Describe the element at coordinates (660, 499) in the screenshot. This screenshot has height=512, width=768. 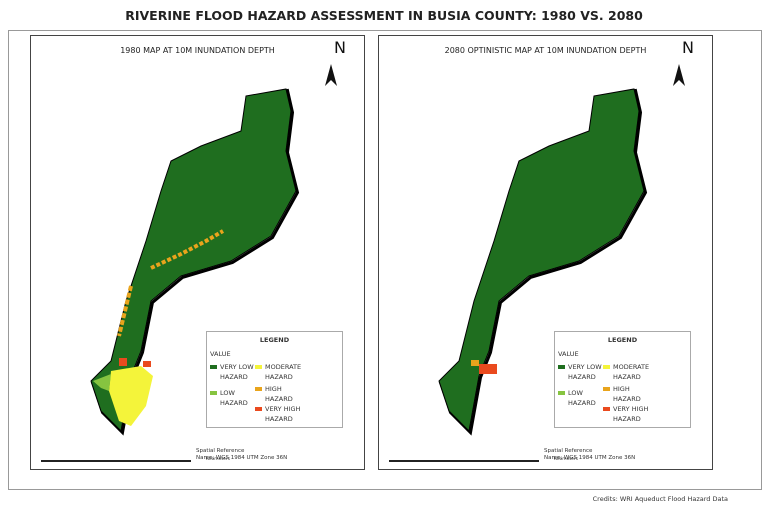
I see `credits: Credits: WRI Aqueduct Flood Hazard Data` at that location.